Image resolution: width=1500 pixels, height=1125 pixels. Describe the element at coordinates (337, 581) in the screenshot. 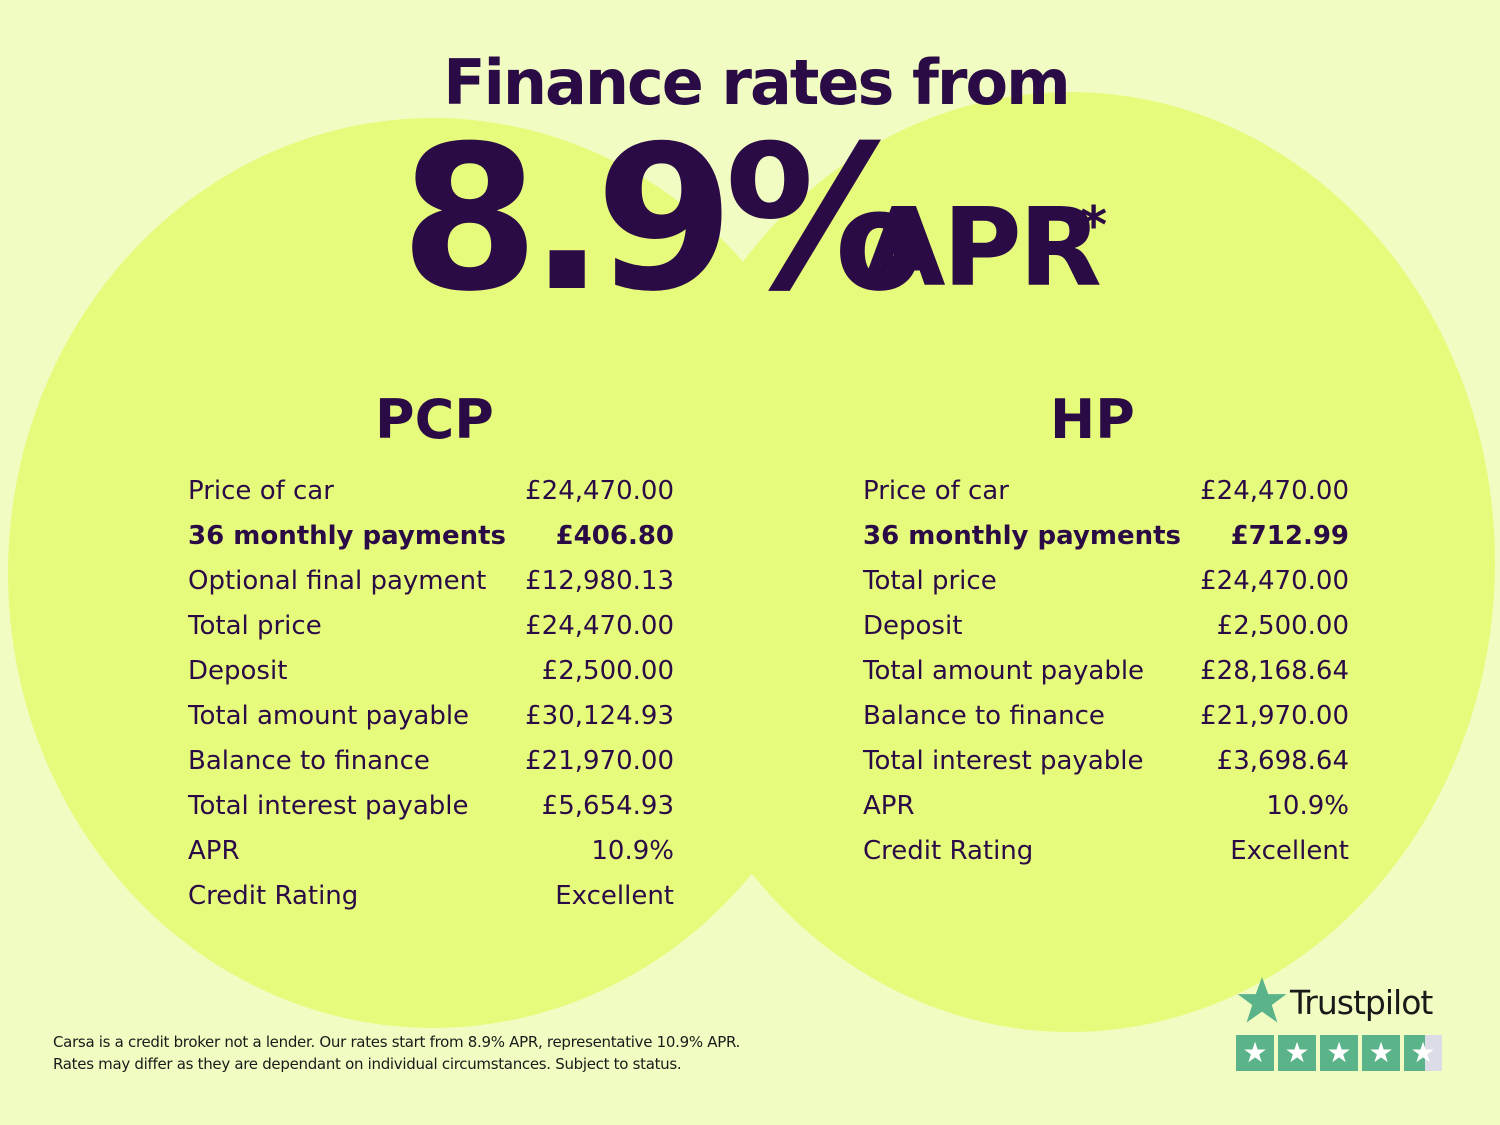

I see `row-label: Optional final payment` at that location.